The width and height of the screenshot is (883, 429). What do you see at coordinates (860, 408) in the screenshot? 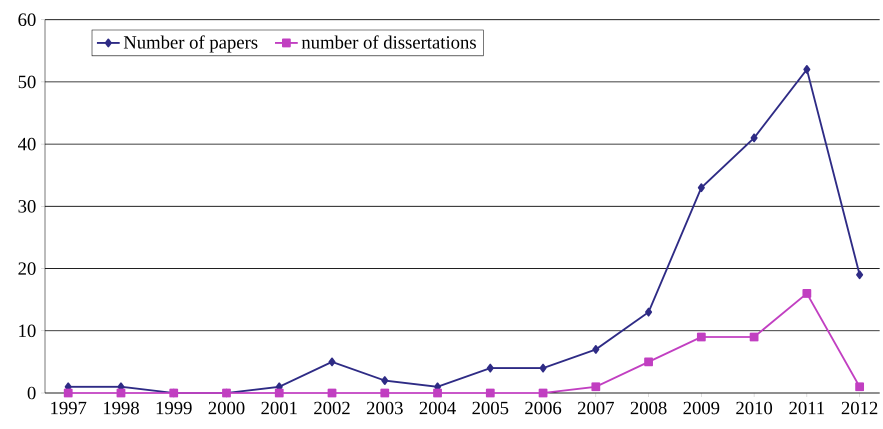
I see `x-tick-label: 2012` at bounding box center [860, 408].